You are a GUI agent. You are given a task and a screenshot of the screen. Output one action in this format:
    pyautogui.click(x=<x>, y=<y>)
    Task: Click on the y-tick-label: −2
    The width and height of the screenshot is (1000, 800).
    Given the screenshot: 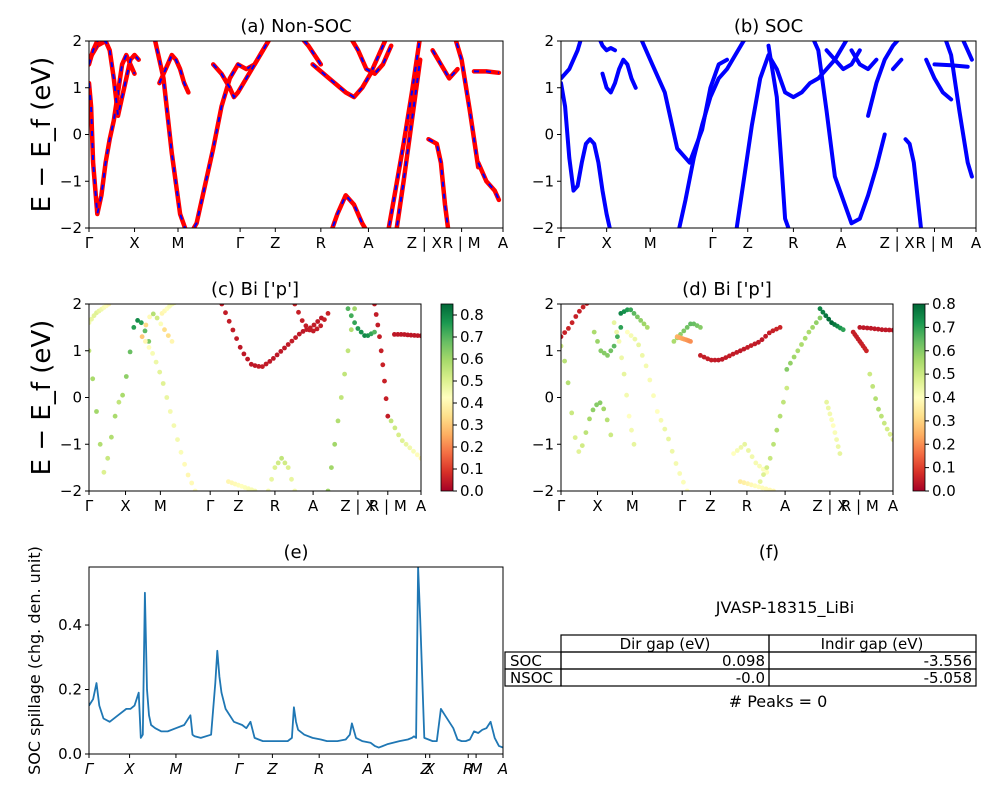 What is the action you would take?
    pyautogui.click(x=543, y=491)
    